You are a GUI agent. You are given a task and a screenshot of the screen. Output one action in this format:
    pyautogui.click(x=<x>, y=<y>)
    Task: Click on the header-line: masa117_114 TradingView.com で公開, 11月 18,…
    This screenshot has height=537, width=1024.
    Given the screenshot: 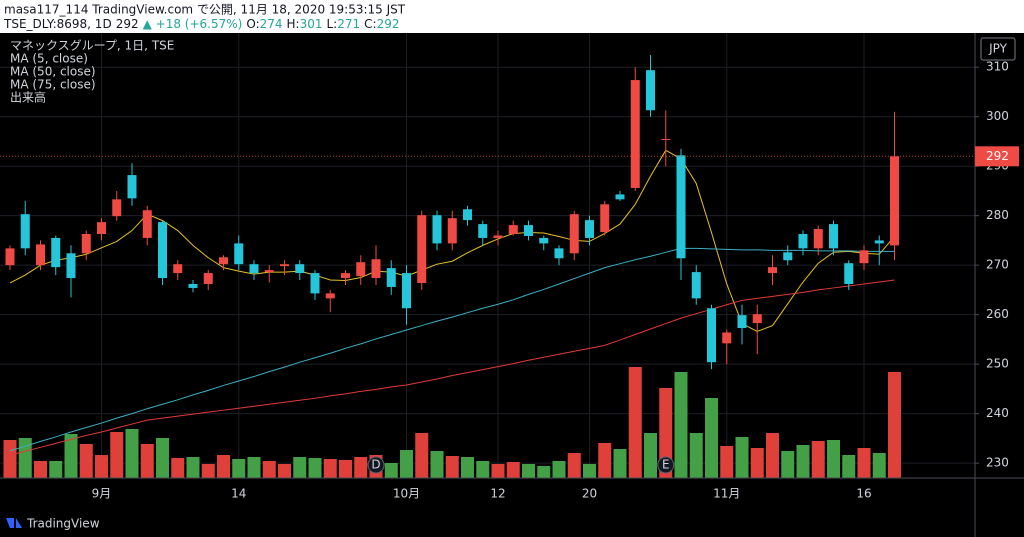 What is the action you would take?
    pyautogui.click(x=205, y=10)
    